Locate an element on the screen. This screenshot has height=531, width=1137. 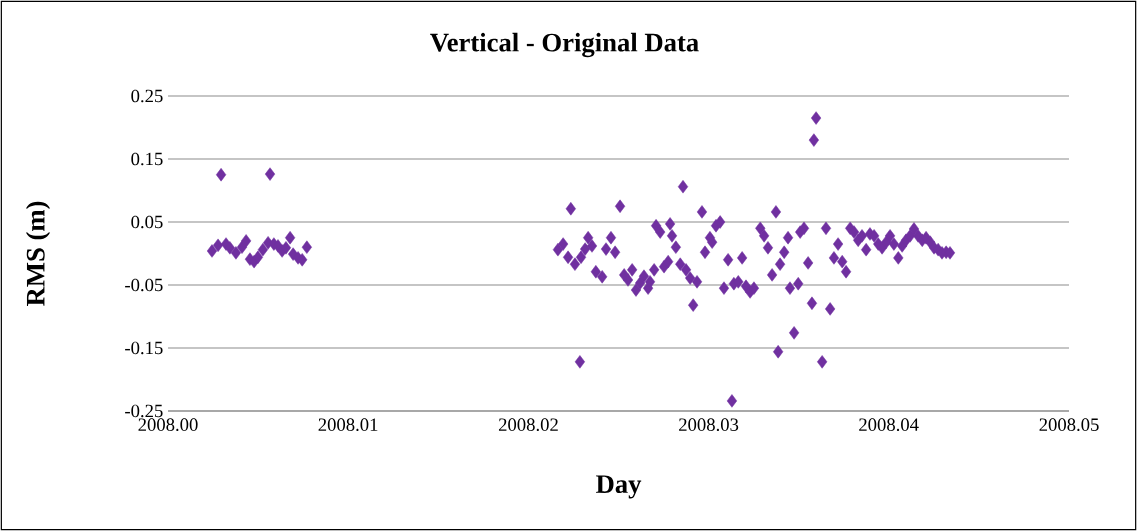
y-axis-title: RMS (m) is located at coordinates (38, 253).